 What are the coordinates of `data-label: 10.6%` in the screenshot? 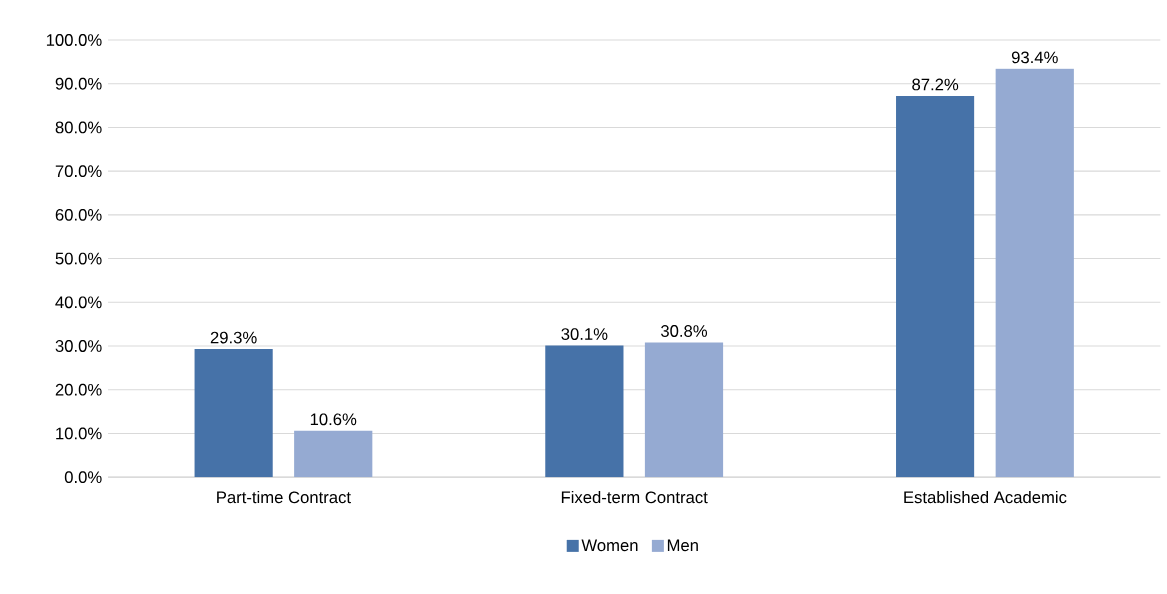 It's located at (333, 419).